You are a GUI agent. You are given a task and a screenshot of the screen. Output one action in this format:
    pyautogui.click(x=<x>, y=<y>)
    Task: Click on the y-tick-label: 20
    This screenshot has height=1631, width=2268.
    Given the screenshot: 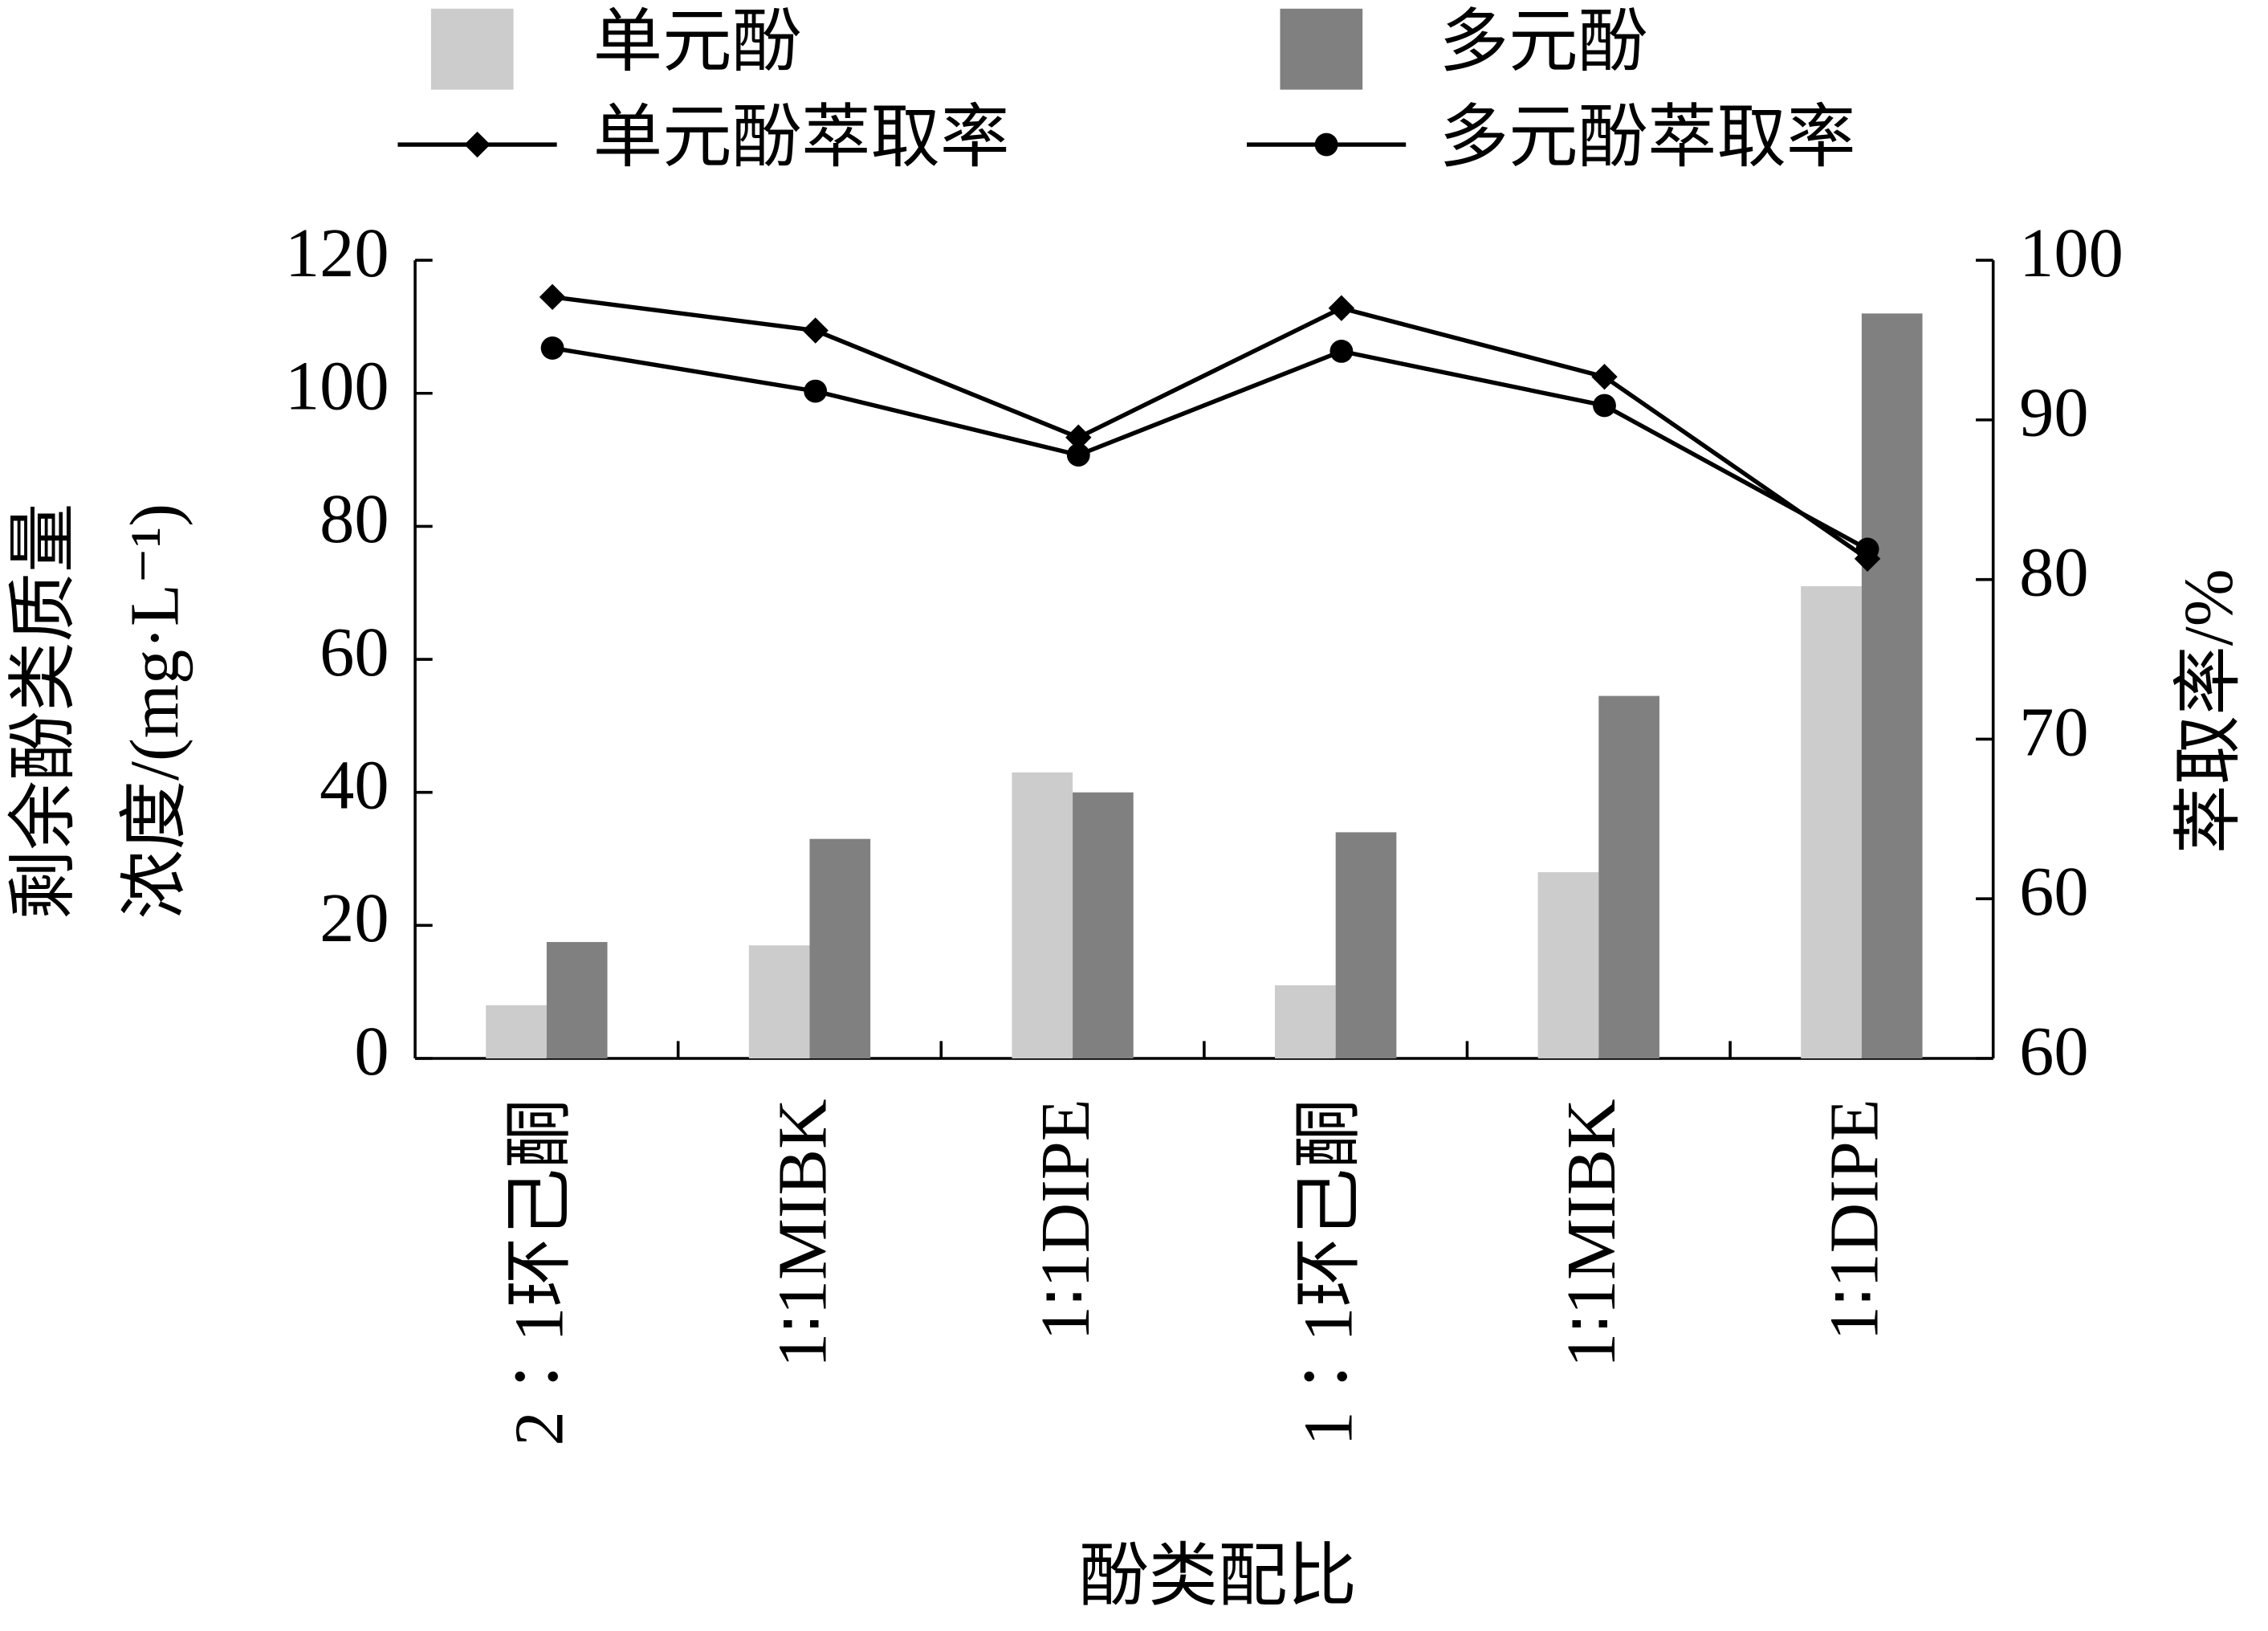 What is the action you would take?
    pyautogui.click(x=354, y=917)
    